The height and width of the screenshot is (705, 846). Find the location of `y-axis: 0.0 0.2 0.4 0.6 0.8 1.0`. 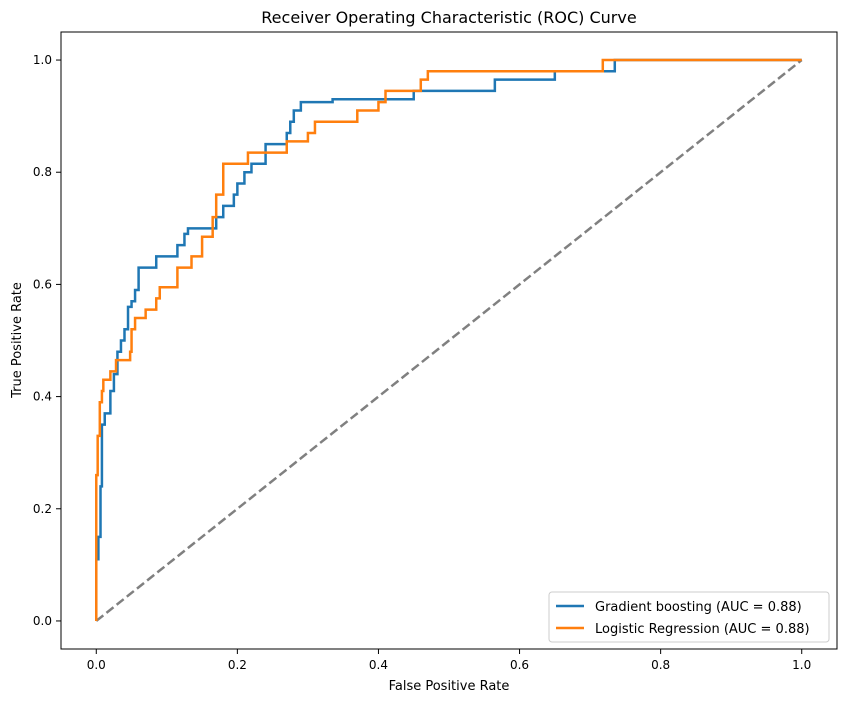

y-axis: 0.0 0.2 0.4 0.6 0.8 1.0 is located at coordinates (47, 340).